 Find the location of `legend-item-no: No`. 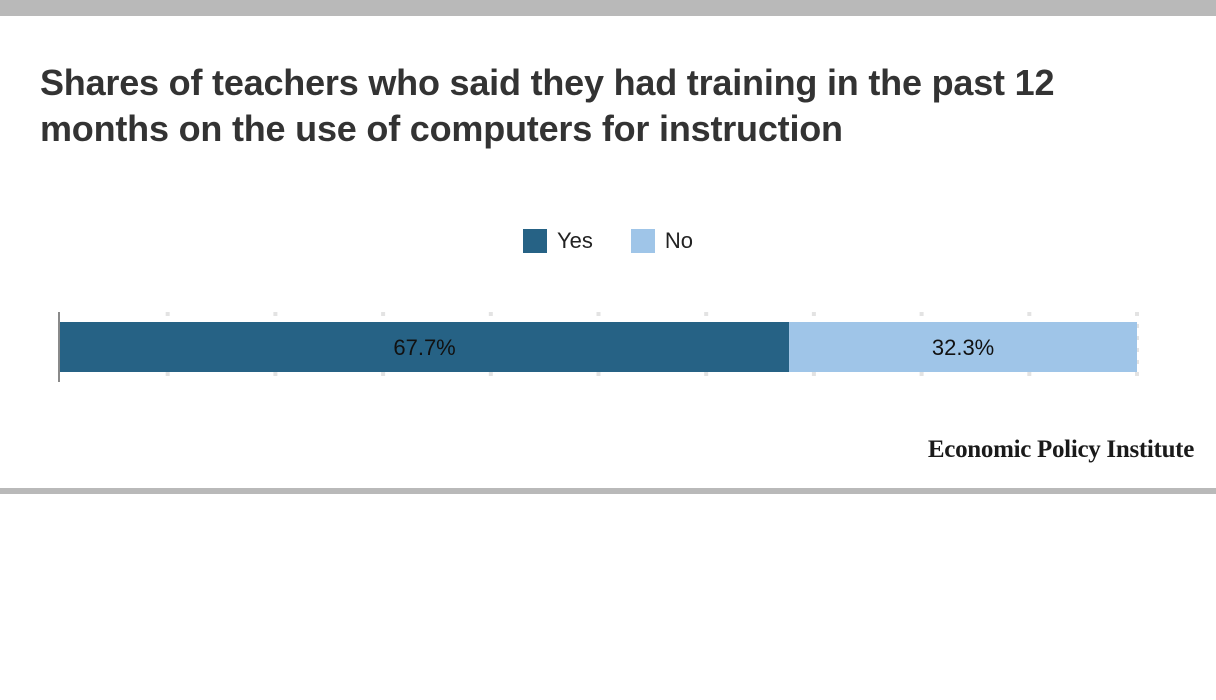

legend-item-no: No is located at coordinates (661, 241).